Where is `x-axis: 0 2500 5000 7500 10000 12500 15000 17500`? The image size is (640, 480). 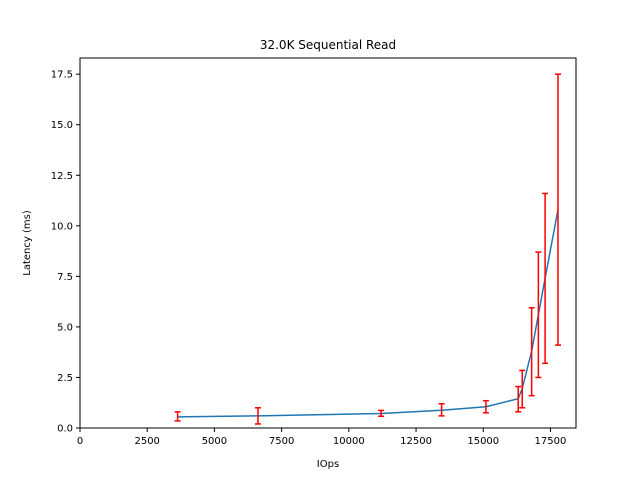
x-axis: 0 2500 5000 7500 10000 12500 15000 17500 is located at coordinates (322, 437).